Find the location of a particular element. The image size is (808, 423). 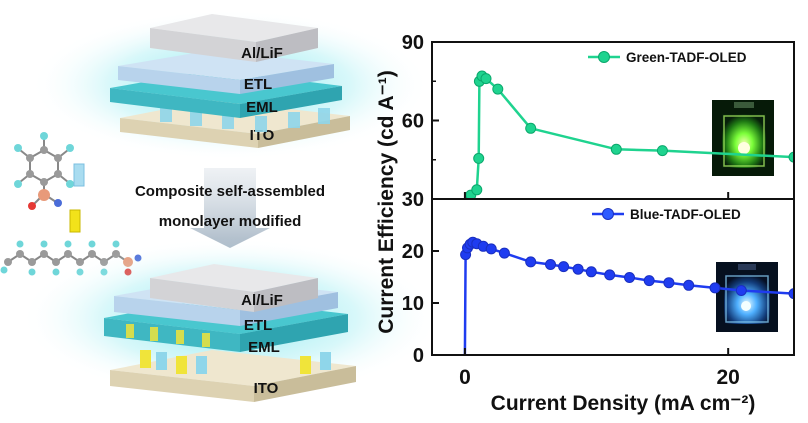

legend-blue: Blue-TADF-OLED is located at coordinates (666, 214).